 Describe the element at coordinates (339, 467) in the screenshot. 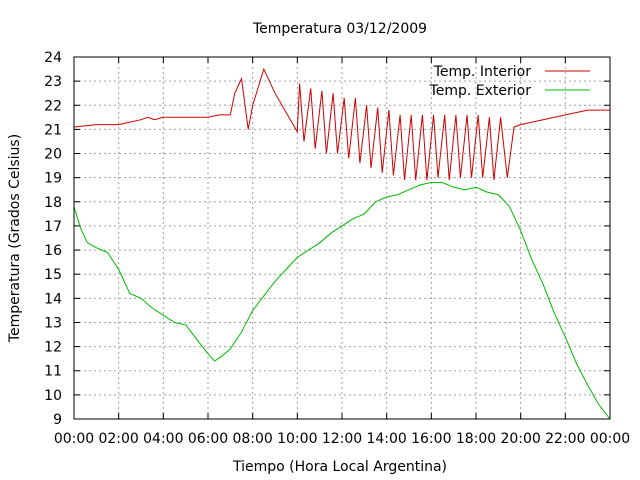

I see `x-axis-label: Tiempo (Hora Local Argentina)` at that location.